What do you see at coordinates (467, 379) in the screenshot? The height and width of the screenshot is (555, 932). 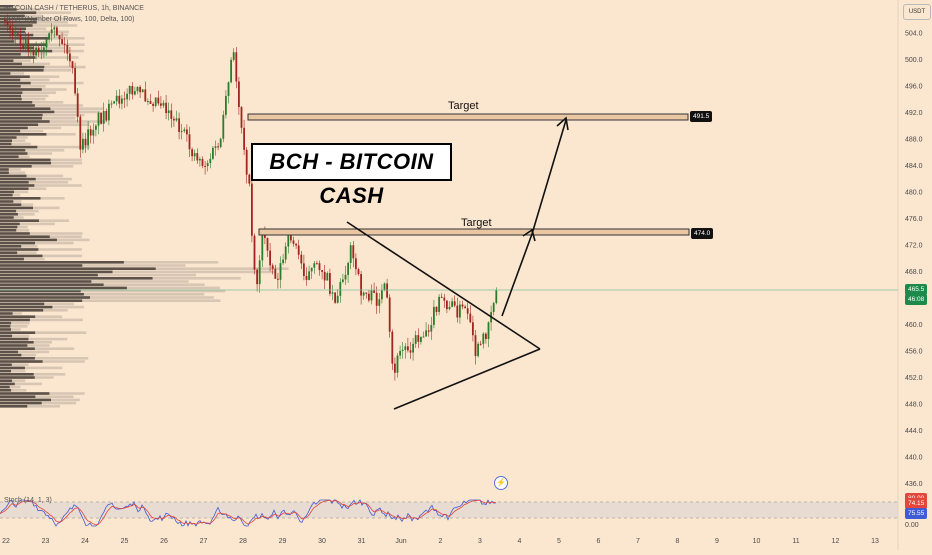 I see `triangle-lower-line` at bounding box center [467, 379].